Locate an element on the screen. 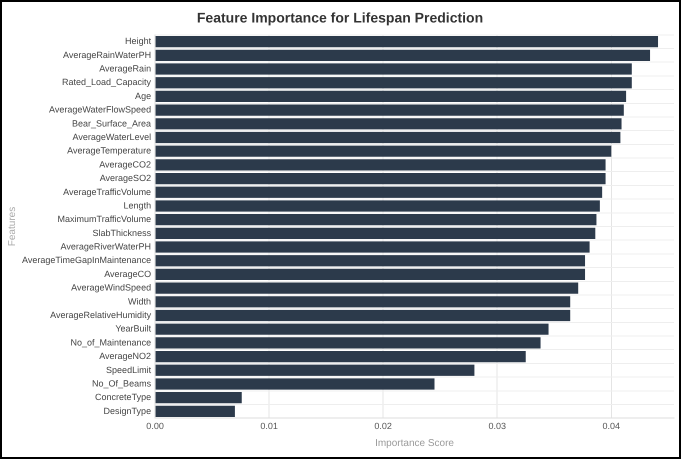 The image size is (681, 459). x-tick-label: 0.04 is located at coordinates (611, 426).